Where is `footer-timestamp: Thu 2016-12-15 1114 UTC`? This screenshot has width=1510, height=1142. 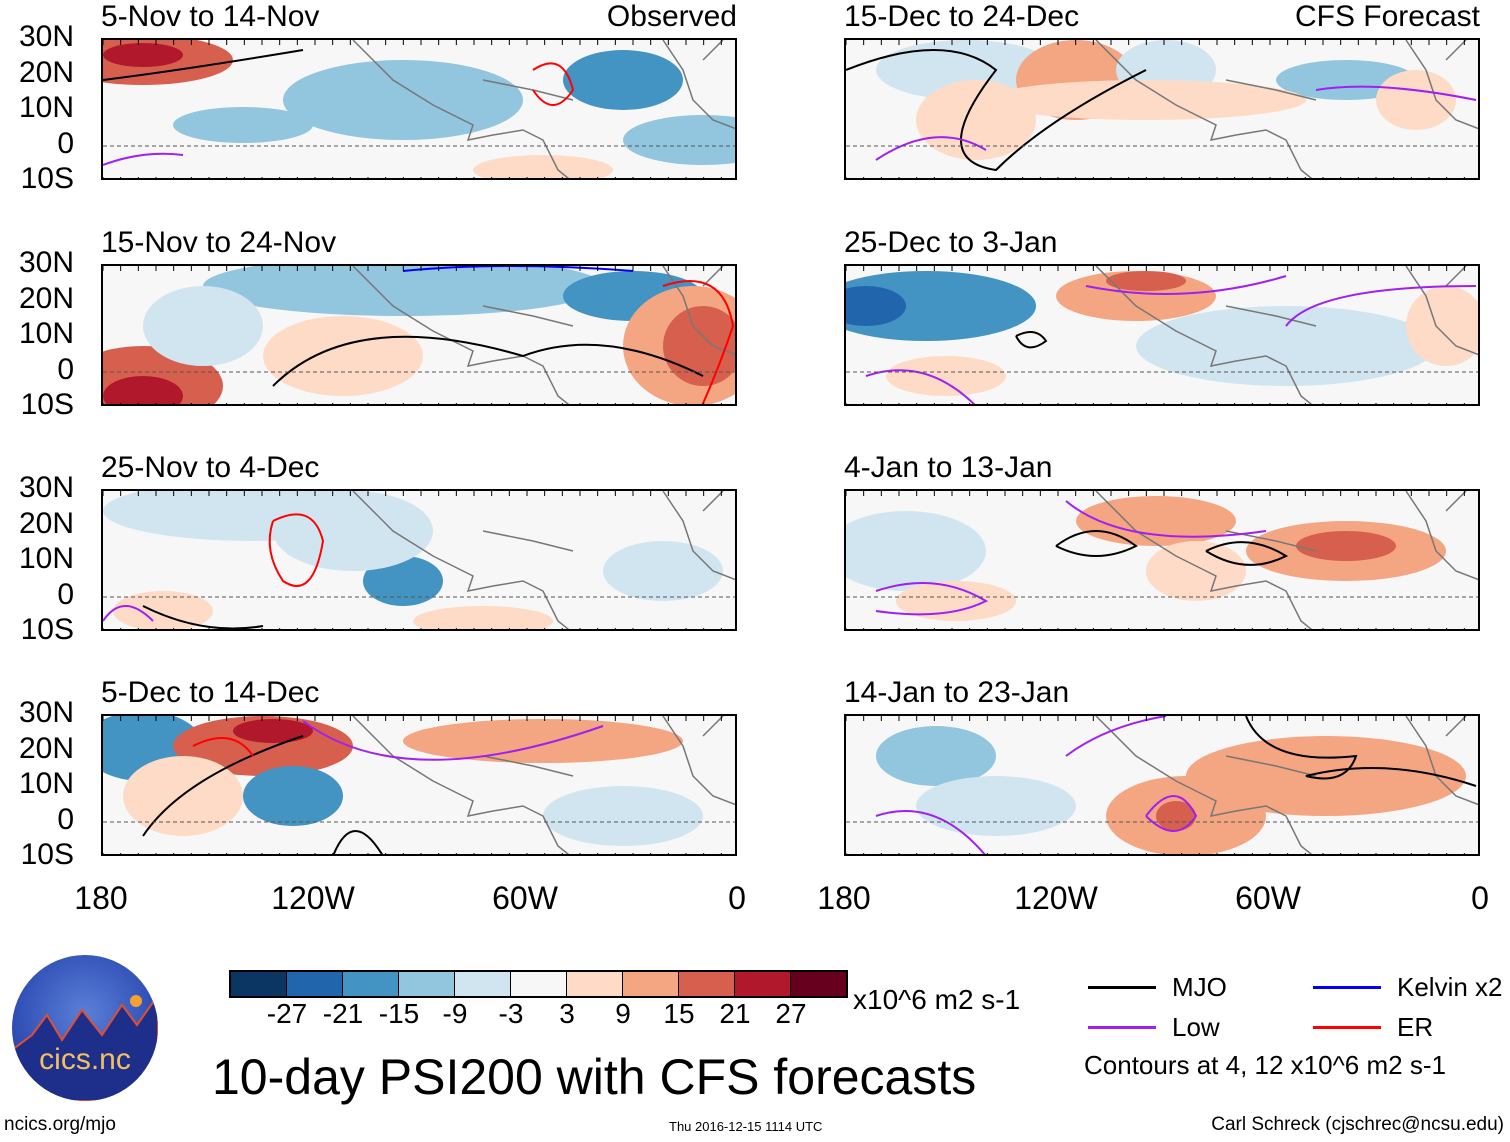
footer-timestamp: Thu 2016-12-15 1114 UTC is located at coordinates (746, 1126).